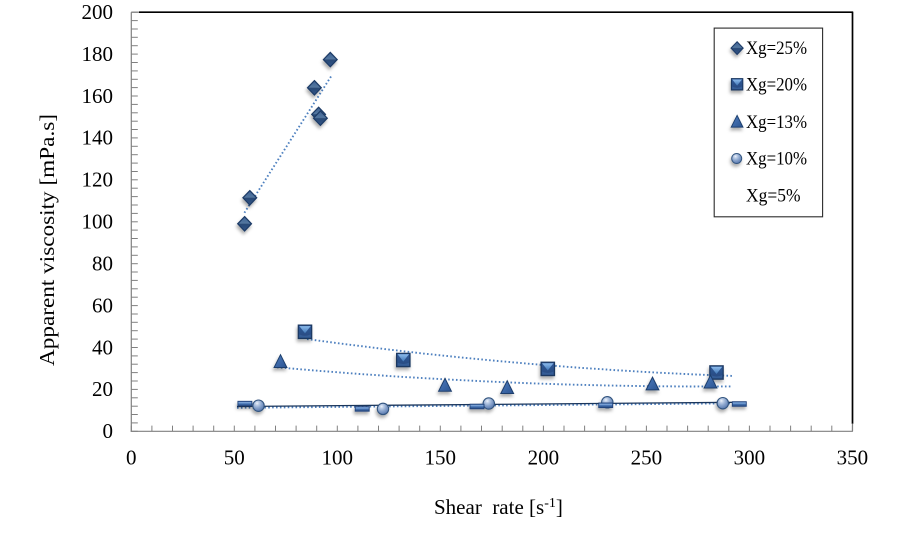  I want to click on svg-text: 20, so click(102, 389).